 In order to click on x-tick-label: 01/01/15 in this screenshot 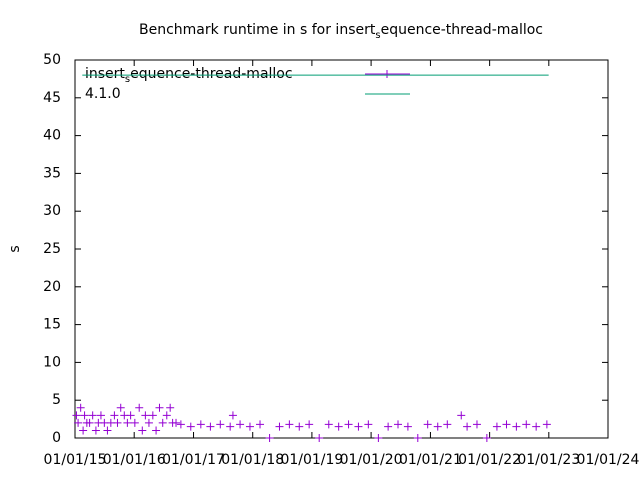, I will do `click(75, 460)`.